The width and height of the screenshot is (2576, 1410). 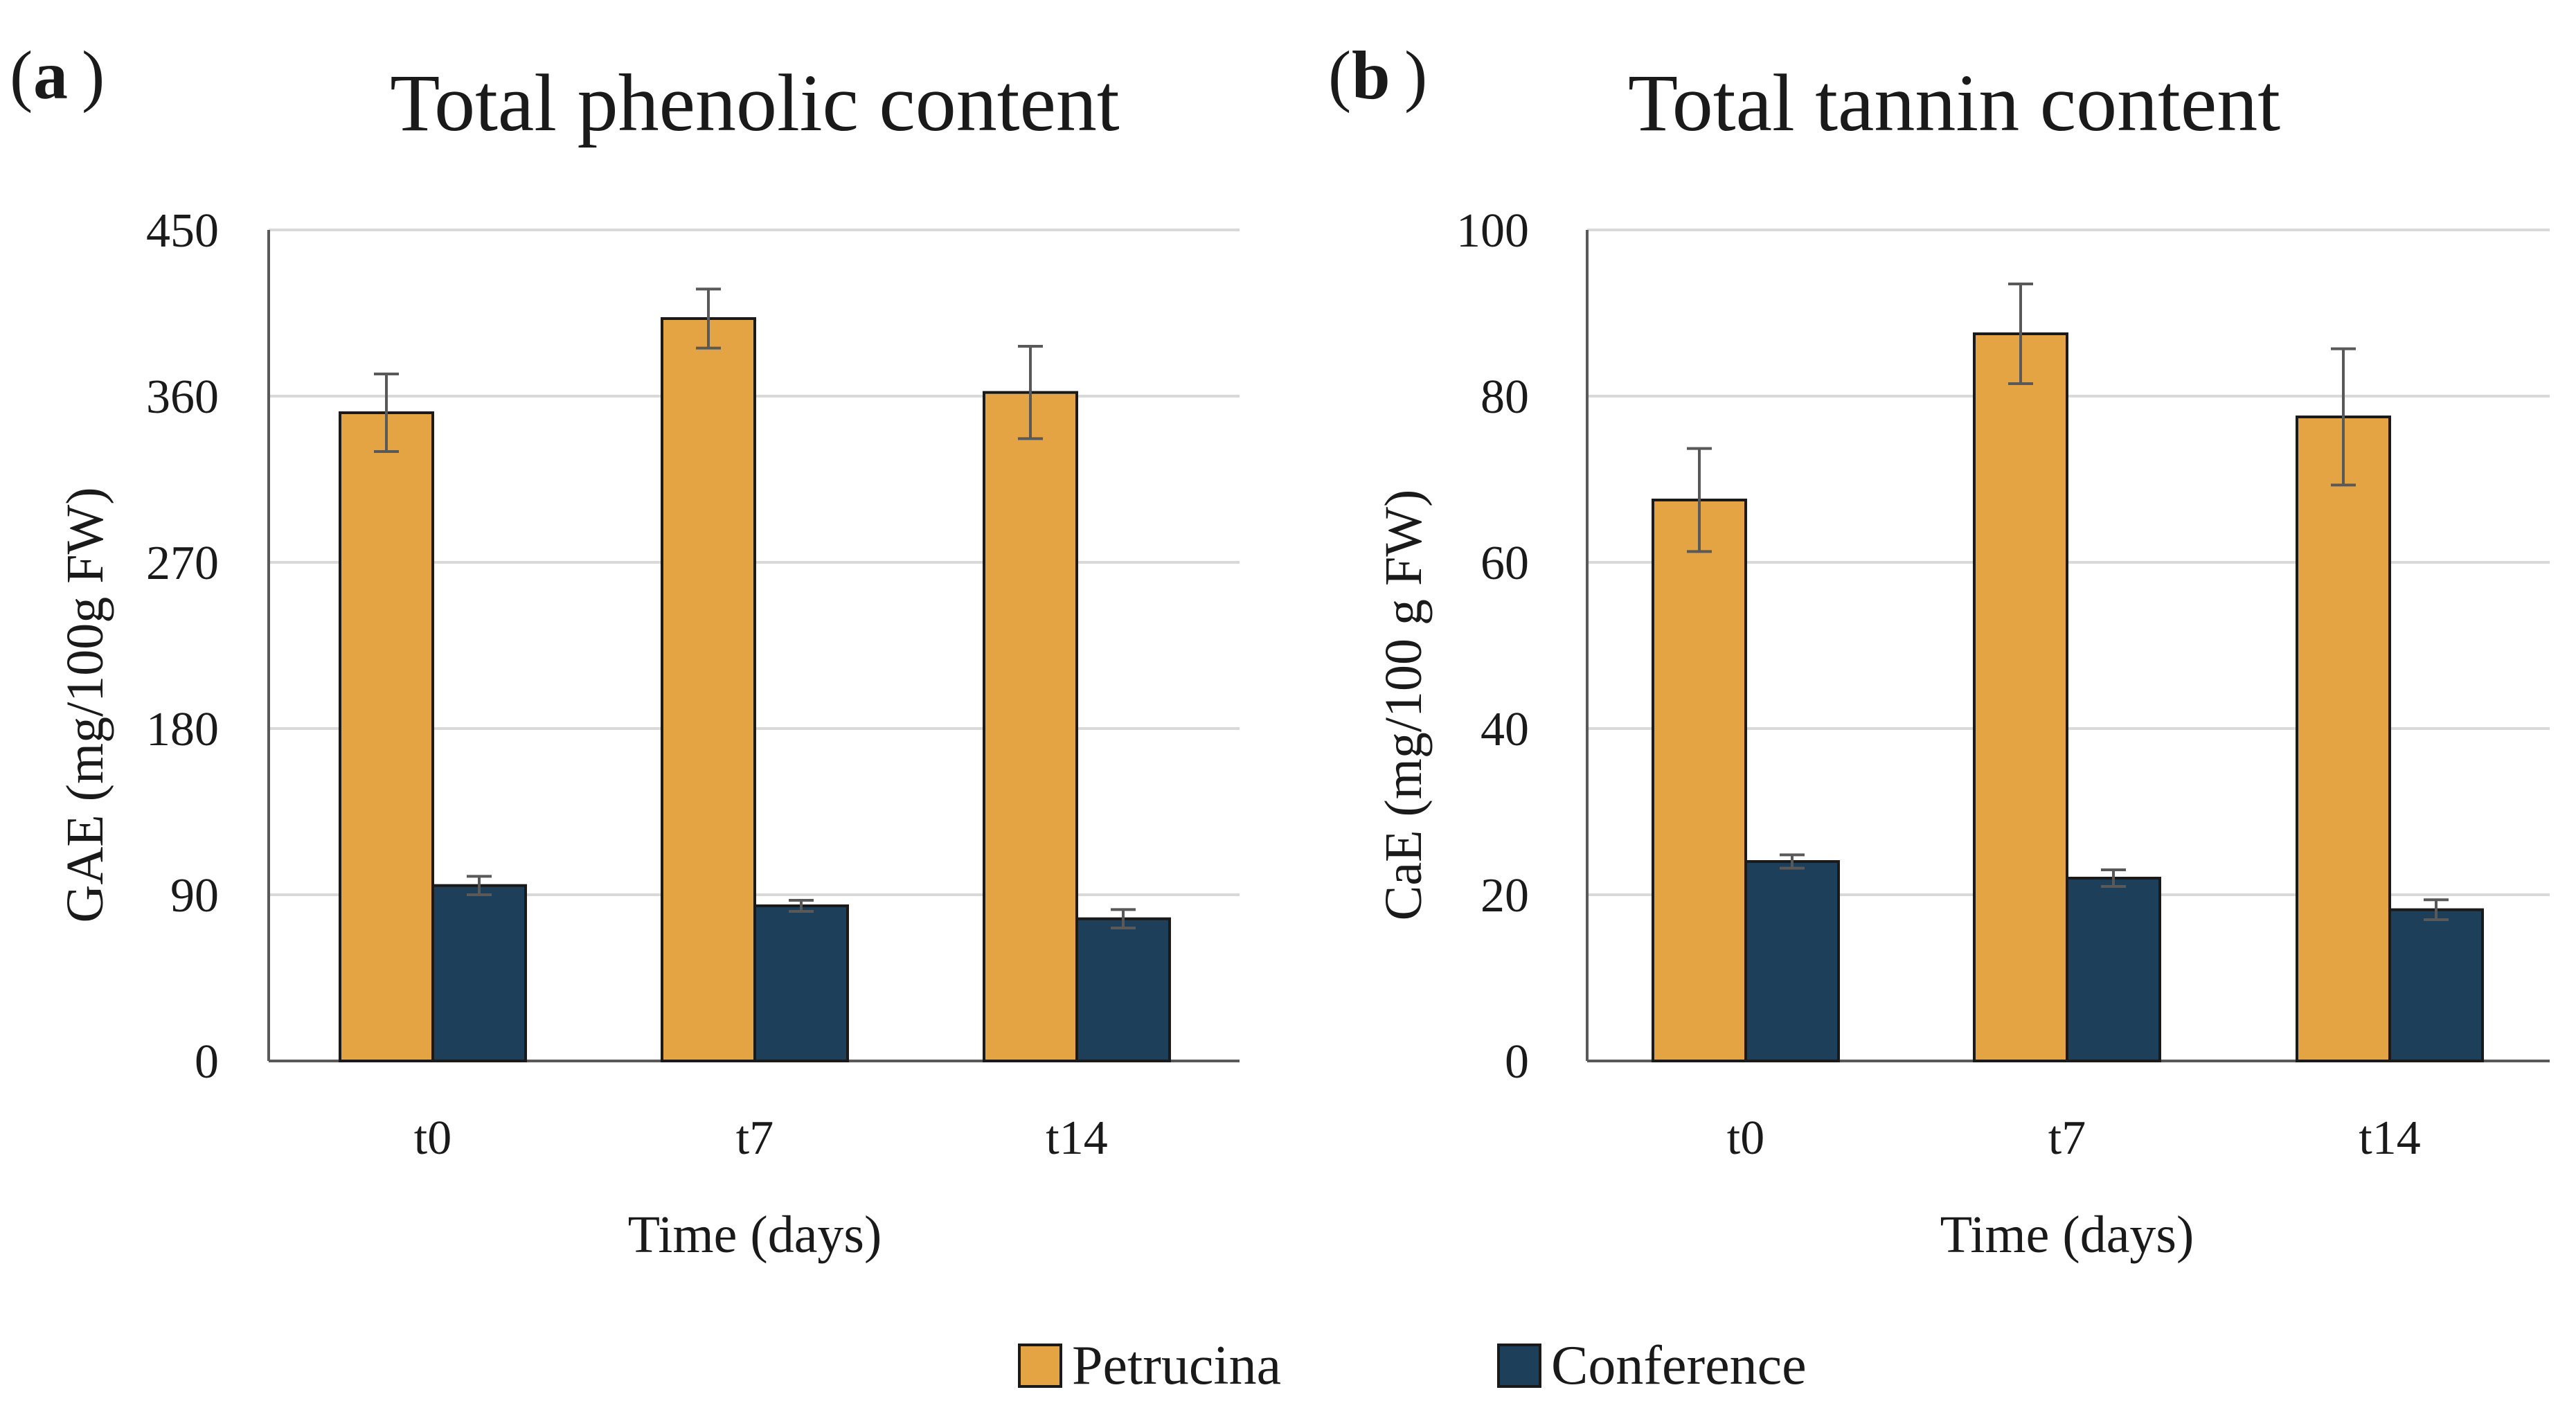 What do you see at coordinates (479, 973) in the screenshot?
I see `bar-phenolic-conference-t0` at bounding box center [479, 973].